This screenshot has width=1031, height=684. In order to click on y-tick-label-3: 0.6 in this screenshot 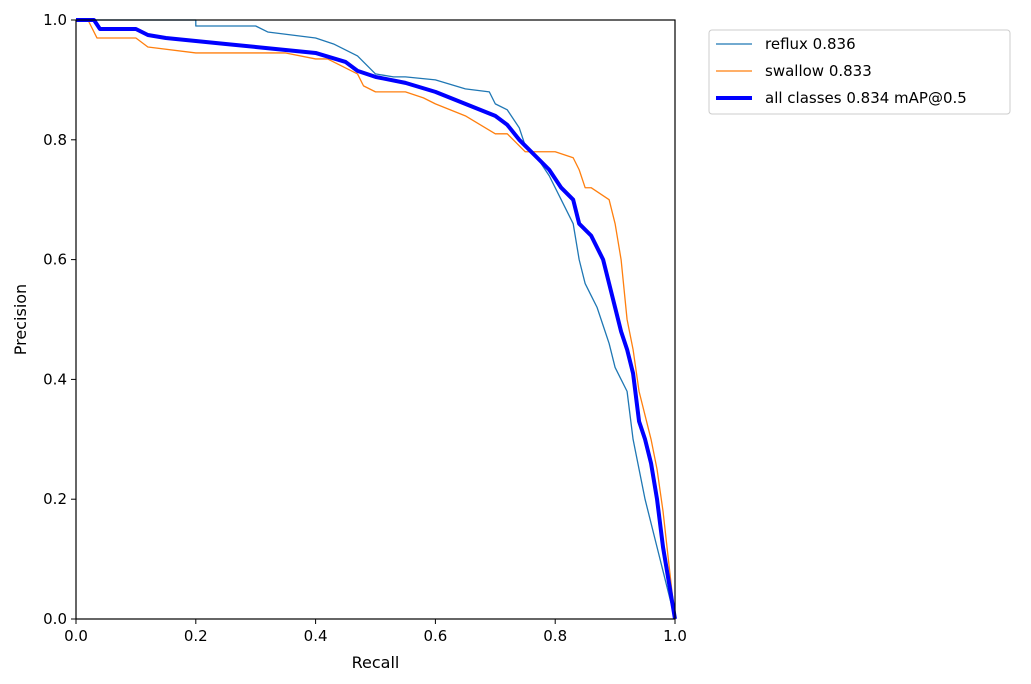, I will do `click(55, 260)`.